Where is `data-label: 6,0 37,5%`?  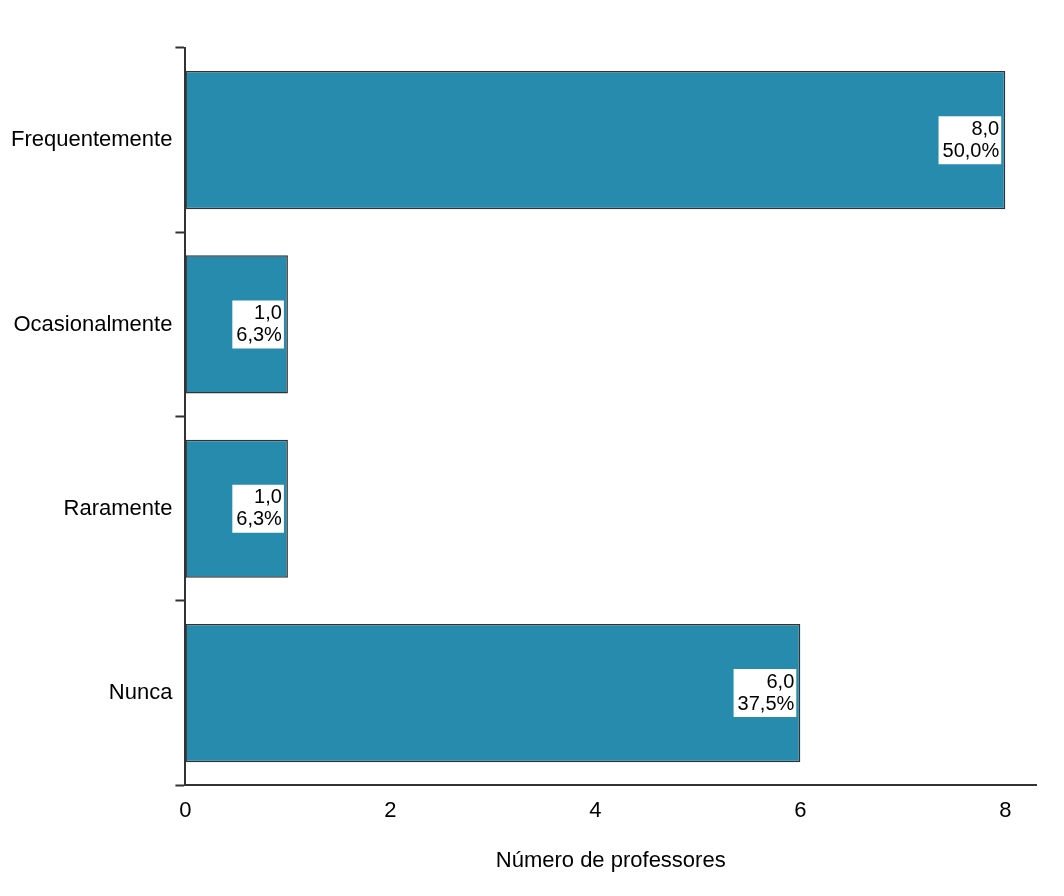 data-label: 6,0 37,5% is located at coordinates (766, 691).